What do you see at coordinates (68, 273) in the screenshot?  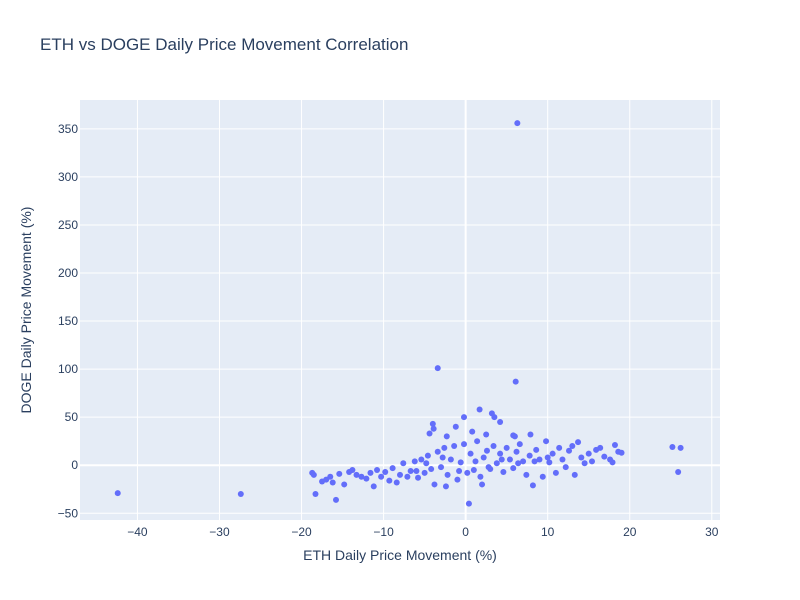 I see `y-tick-label: 200` at bounding box center [68, 273].